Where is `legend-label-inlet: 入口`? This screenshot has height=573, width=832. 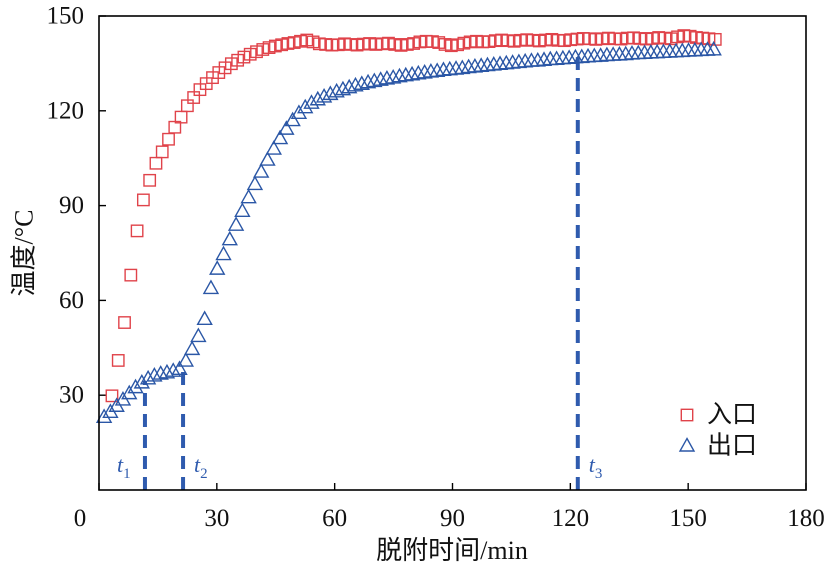
legend-label-inlet: 入口 is located at coordinates (732, 415).